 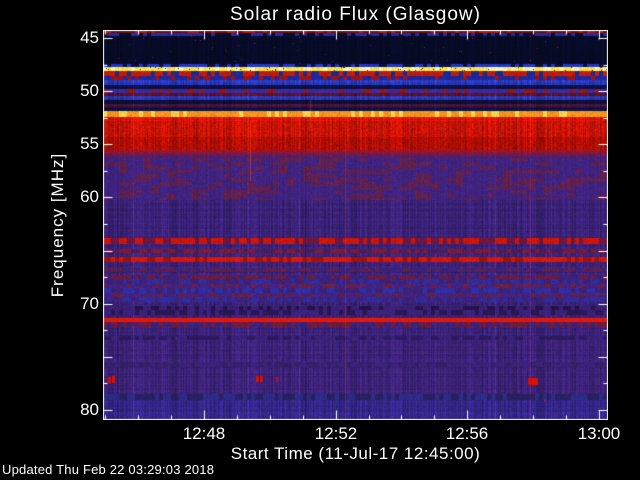 I want to click on y-tick-label: 60, so click(x=89, y=196).